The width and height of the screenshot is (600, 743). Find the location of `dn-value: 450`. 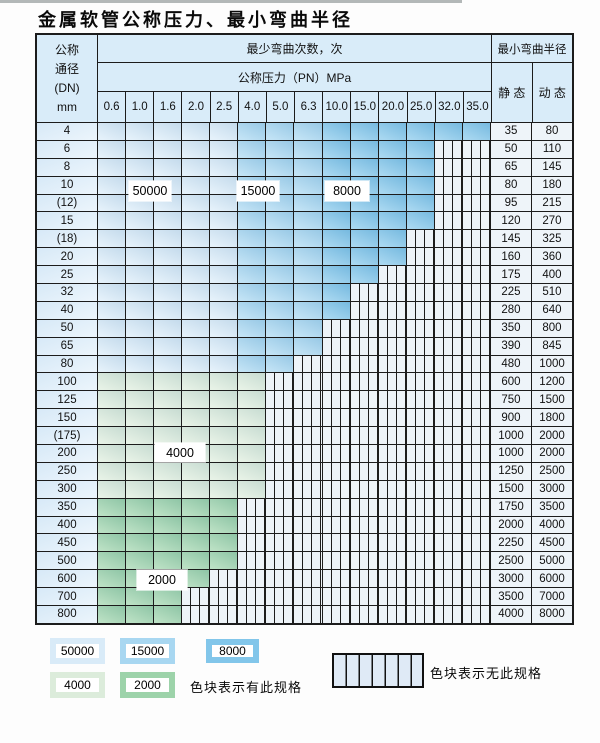

dn-value: 450 is located at coordinates (67, 543).